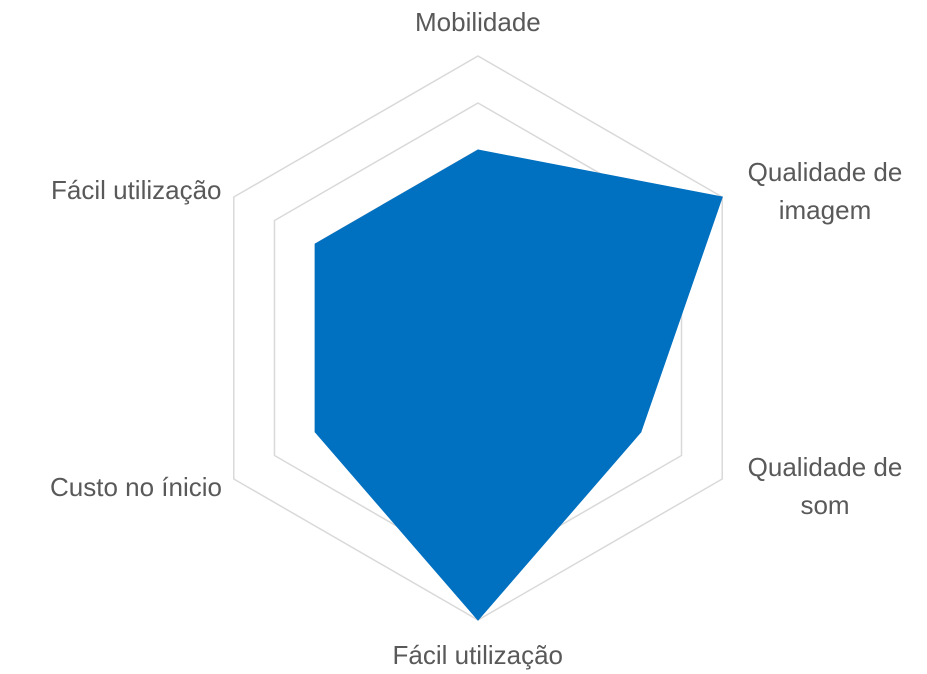 Image resolution: width=927 pixels, height=674 pixels. I want to click on category-label: Qualidade de imagem, so click(825, 191).